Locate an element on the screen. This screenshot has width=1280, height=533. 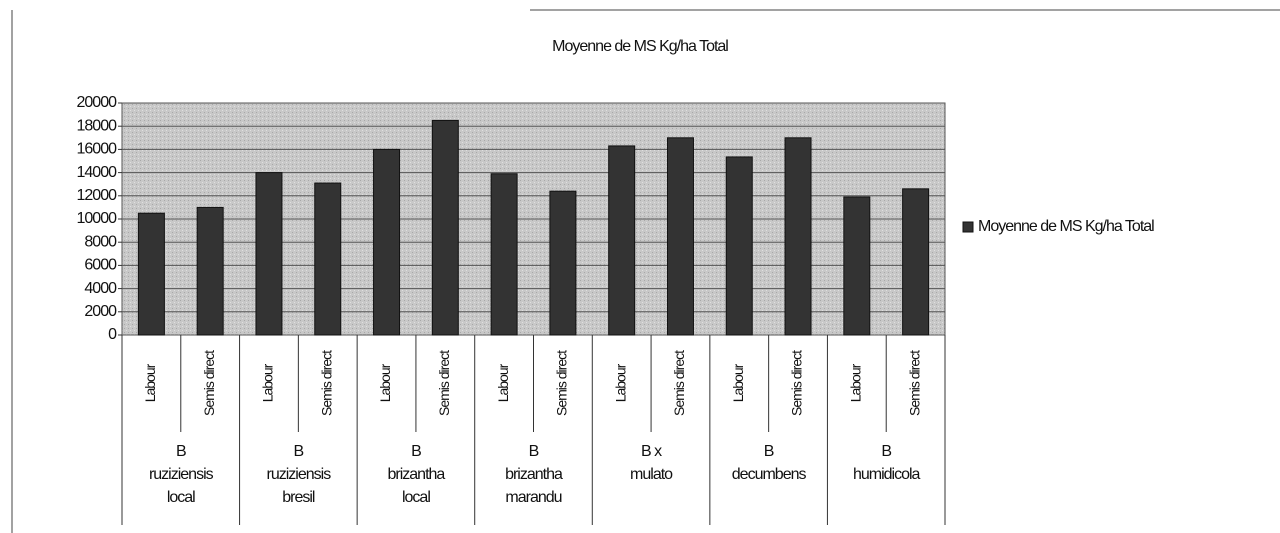
group-label: mulato is located at coordinates (651, 474).